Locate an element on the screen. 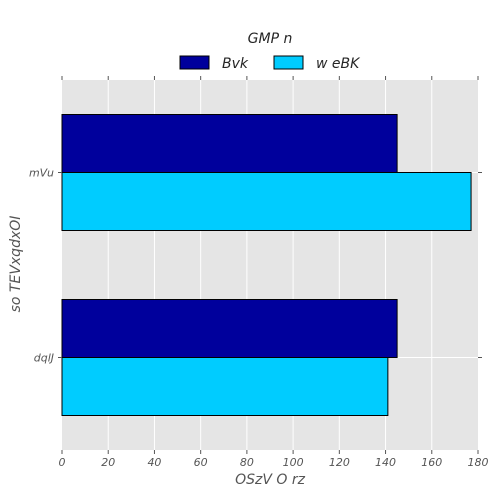  legend-label-bvk: Bvk is located at coordinates (235, 64).